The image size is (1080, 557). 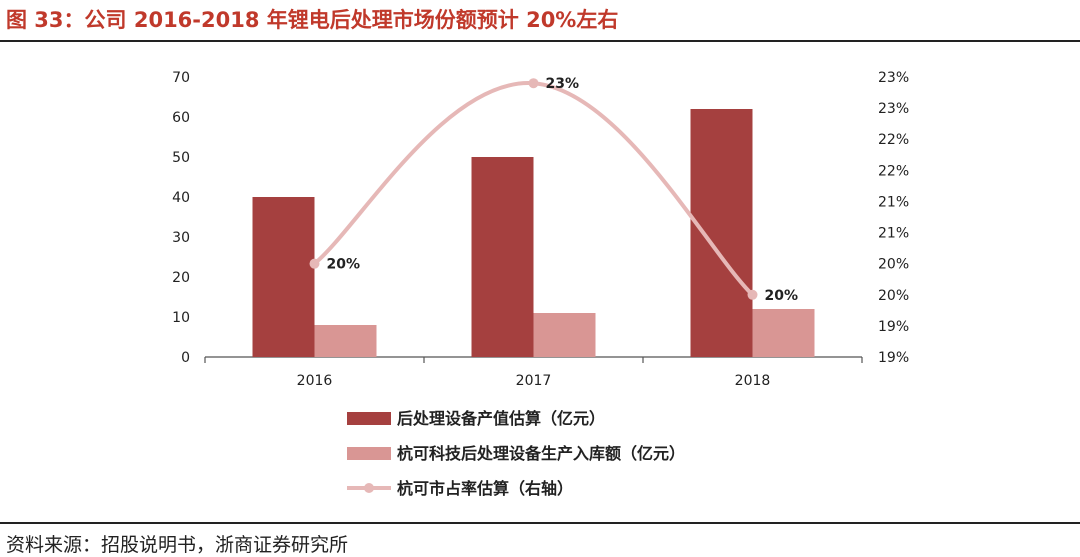 What do you see at coordinates (181, 118) in the screenshot?
I see `y-tick-label: 60` at bounding box center [181, 118].